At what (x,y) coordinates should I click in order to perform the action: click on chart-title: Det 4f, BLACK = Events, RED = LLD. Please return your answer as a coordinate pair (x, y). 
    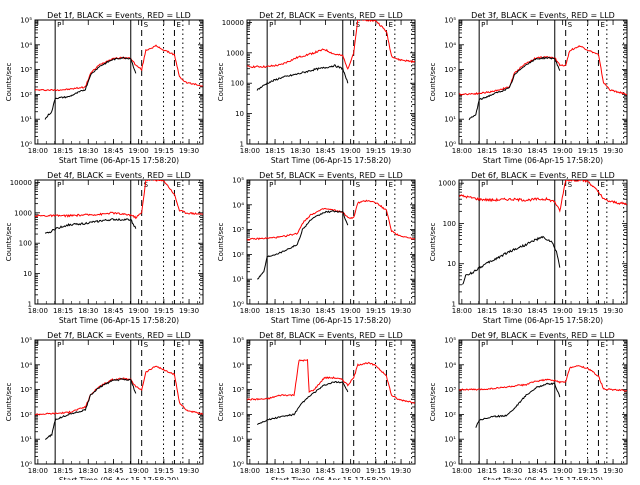
    Looking at the image, I should click on (119, 175).